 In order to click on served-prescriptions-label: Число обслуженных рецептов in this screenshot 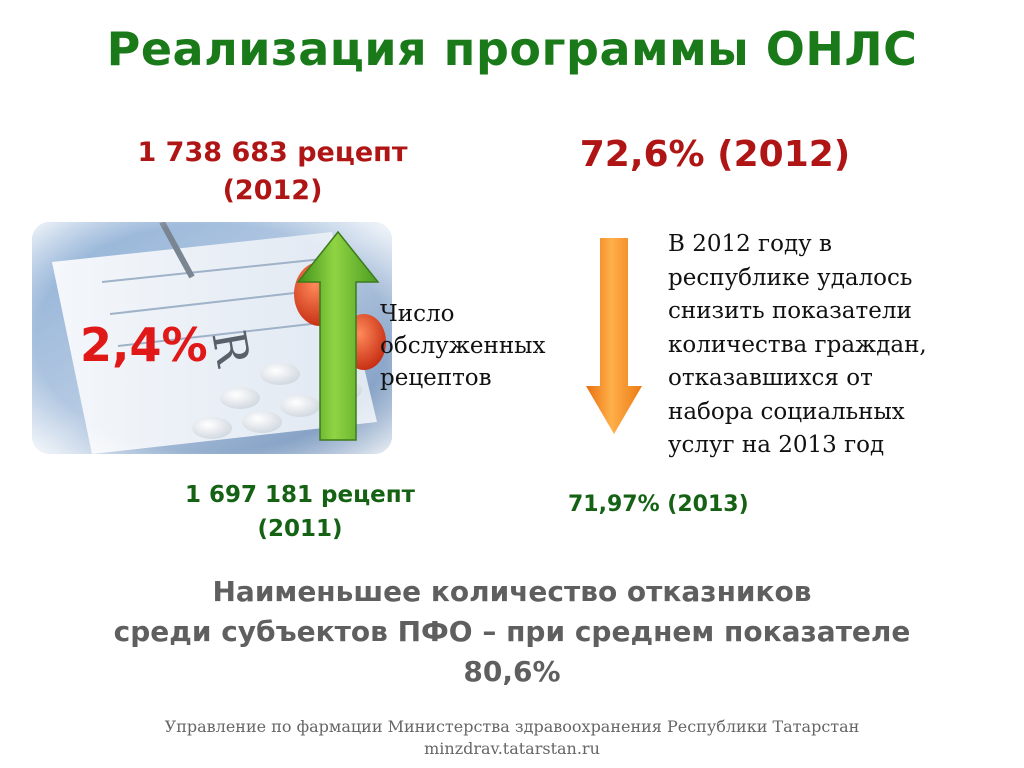, I will do `click(485, 346)`.